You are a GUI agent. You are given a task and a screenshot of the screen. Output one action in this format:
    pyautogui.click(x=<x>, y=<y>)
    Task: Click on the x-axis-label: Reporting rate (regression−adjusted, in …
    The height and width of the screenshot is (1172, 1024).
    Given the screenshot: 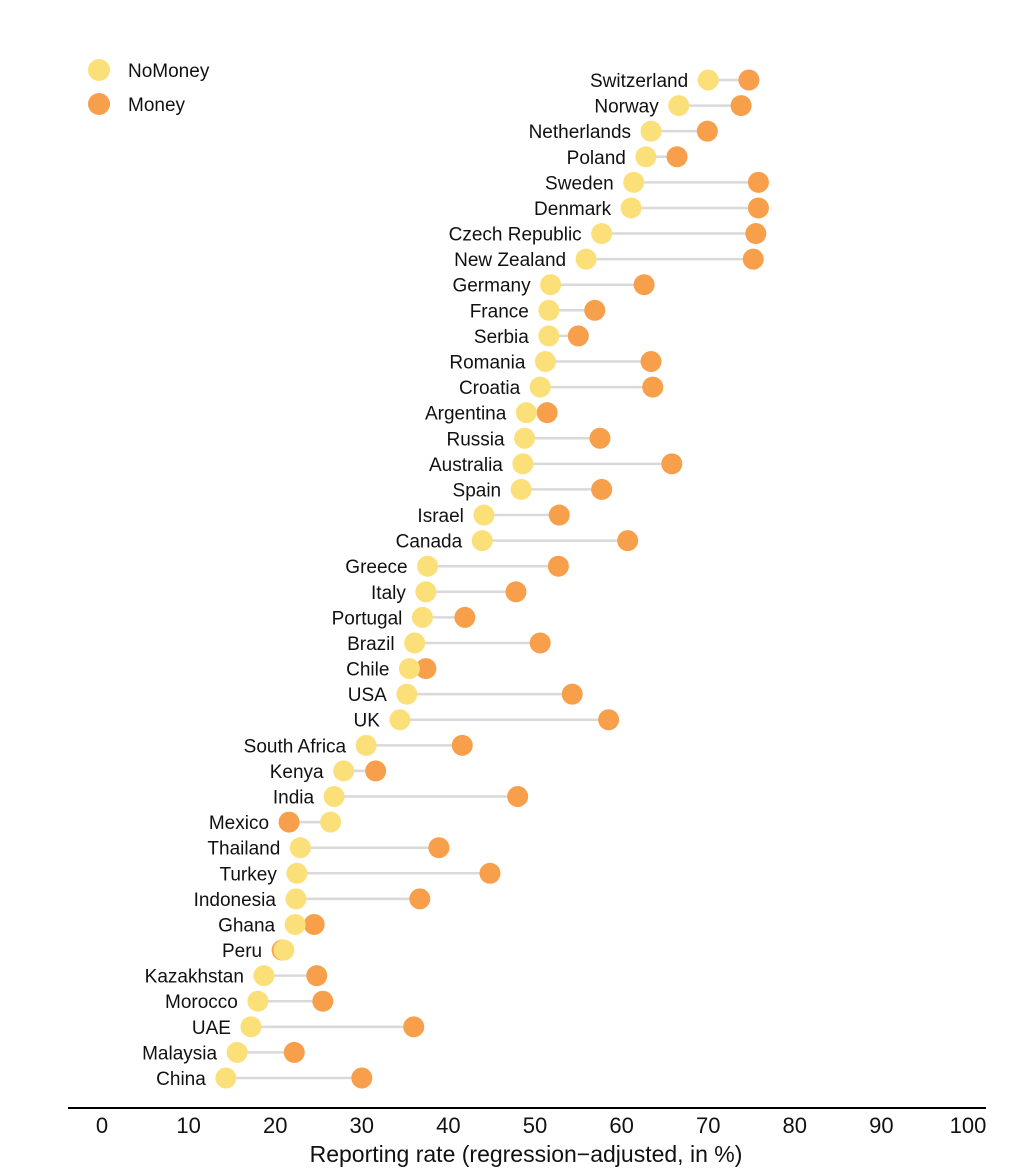 What is the action you would take?
    pyautogui.click(x=526, y=1154)
    